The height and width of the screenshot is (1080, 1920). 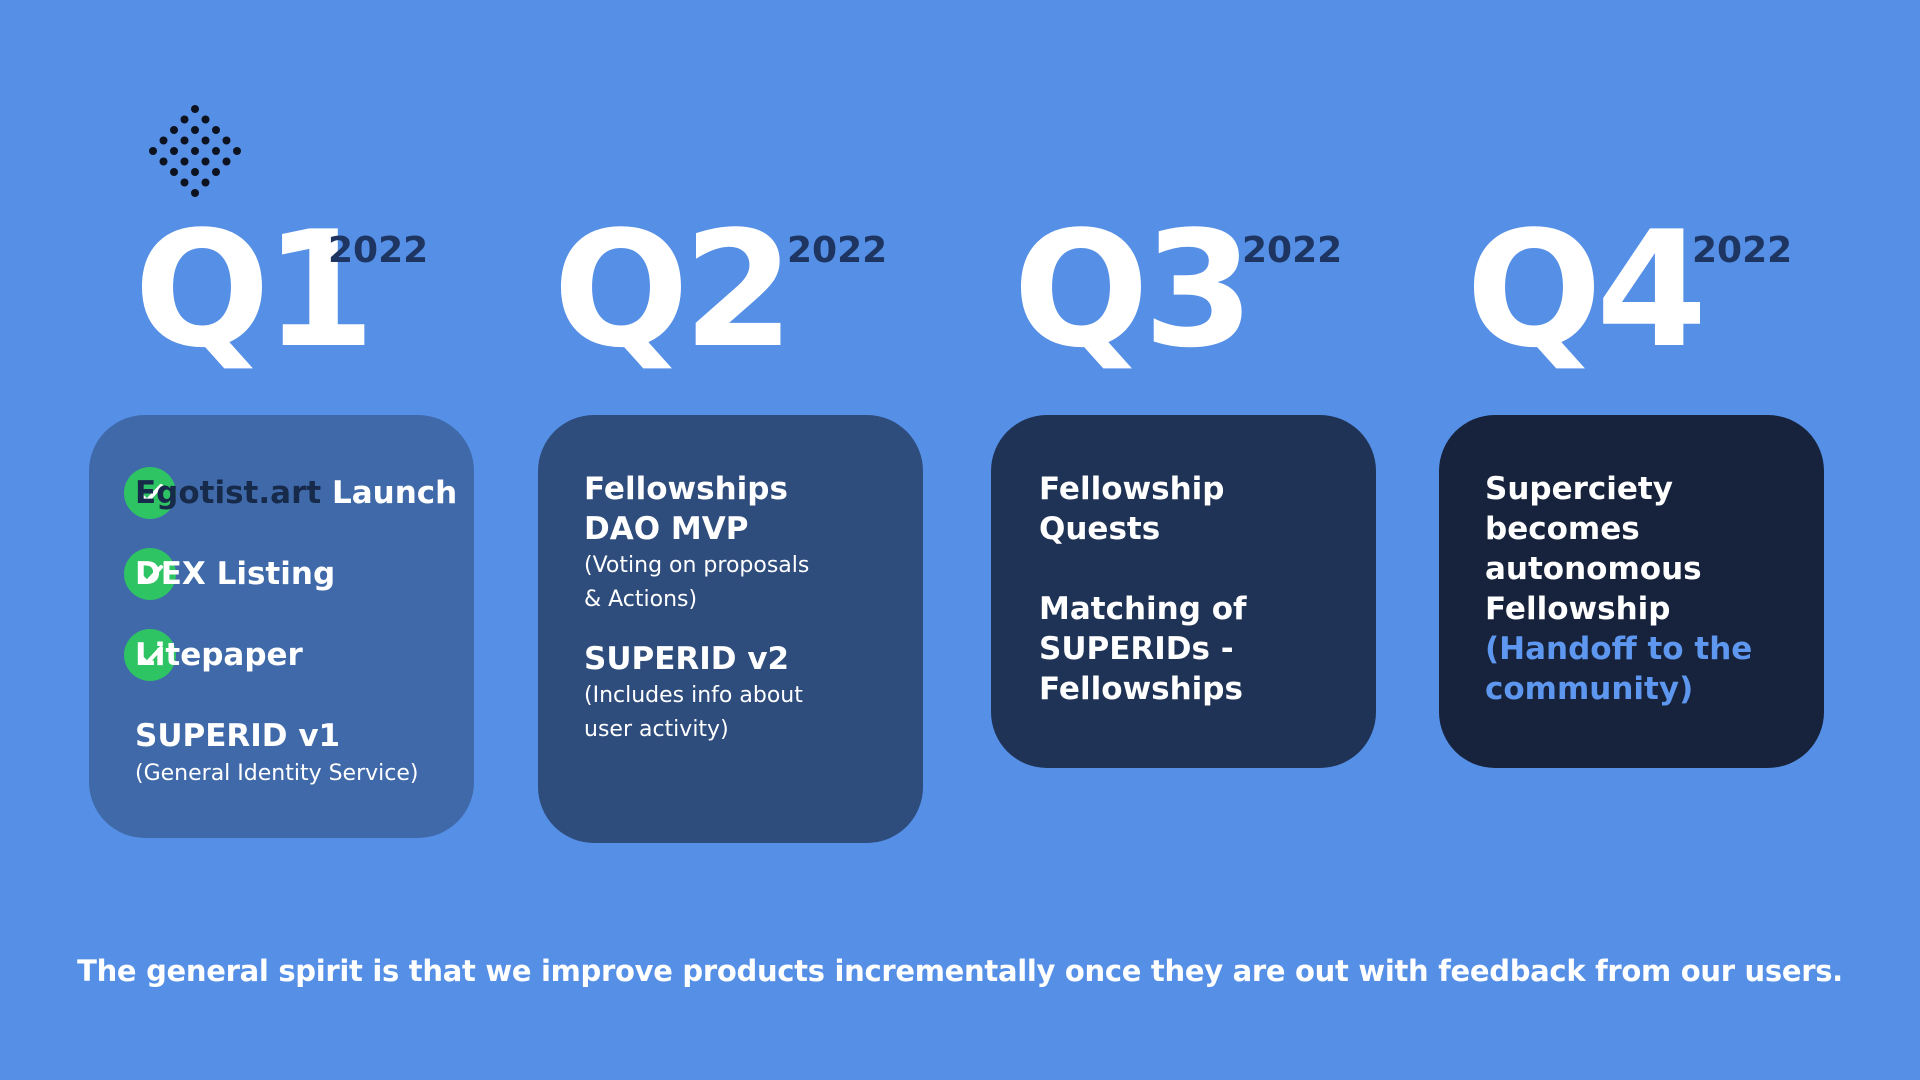 What do you see at coordinates (1589, 689) in the screenshot?
I see `q4-line6: community)` at bounding box center [1589, 689].